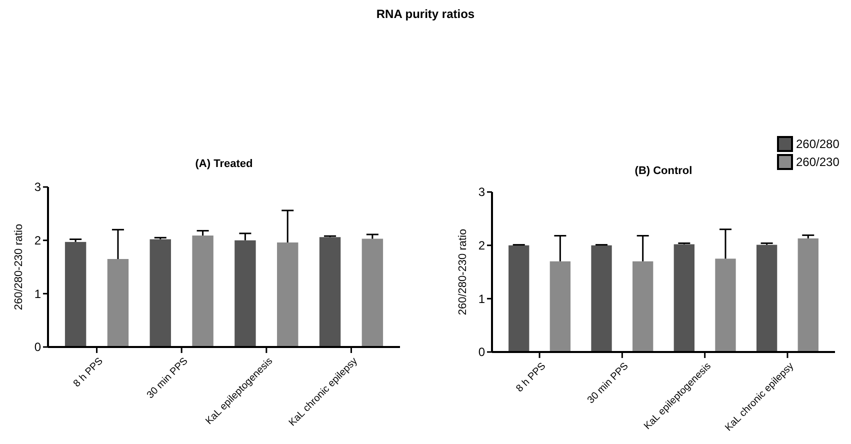  I want to click on text: RNA purity ratios, so click(425, 14).